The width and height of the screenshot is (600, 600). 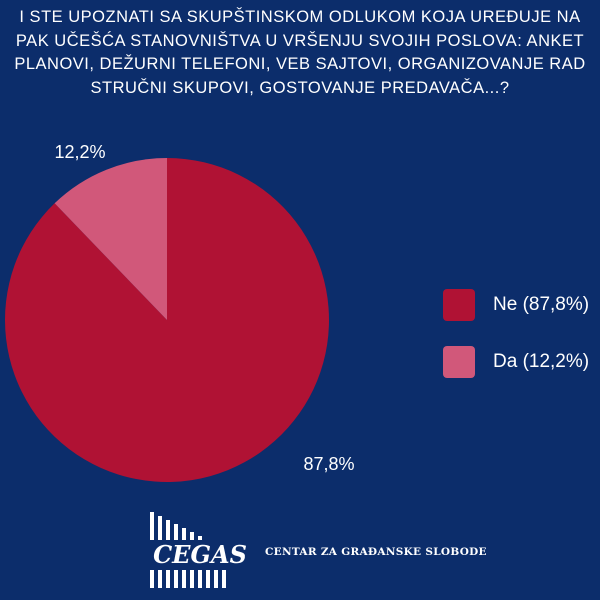 What do you see at coordinates (541, 361) in the screenshot?
I see `legend-label-da: Da (12,2%)` at bounding box center [541, 361].